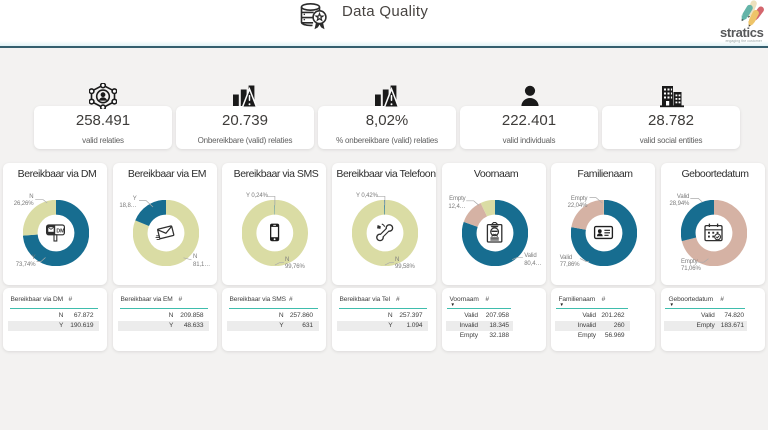 This screenshot has width=768, height=430. What do you see at coordinates (743, 41) in the screenshot?
I see `svg-text: engaging the customer` at bounding box center [743, 41].